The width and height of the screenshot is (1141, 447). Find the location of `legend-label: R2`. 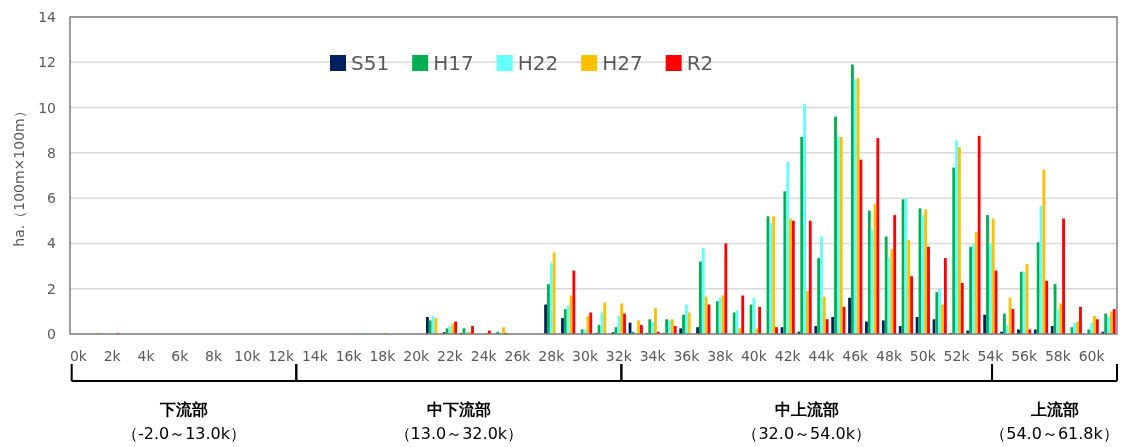

legend-label: R2 is located at coordinates (700, 63).